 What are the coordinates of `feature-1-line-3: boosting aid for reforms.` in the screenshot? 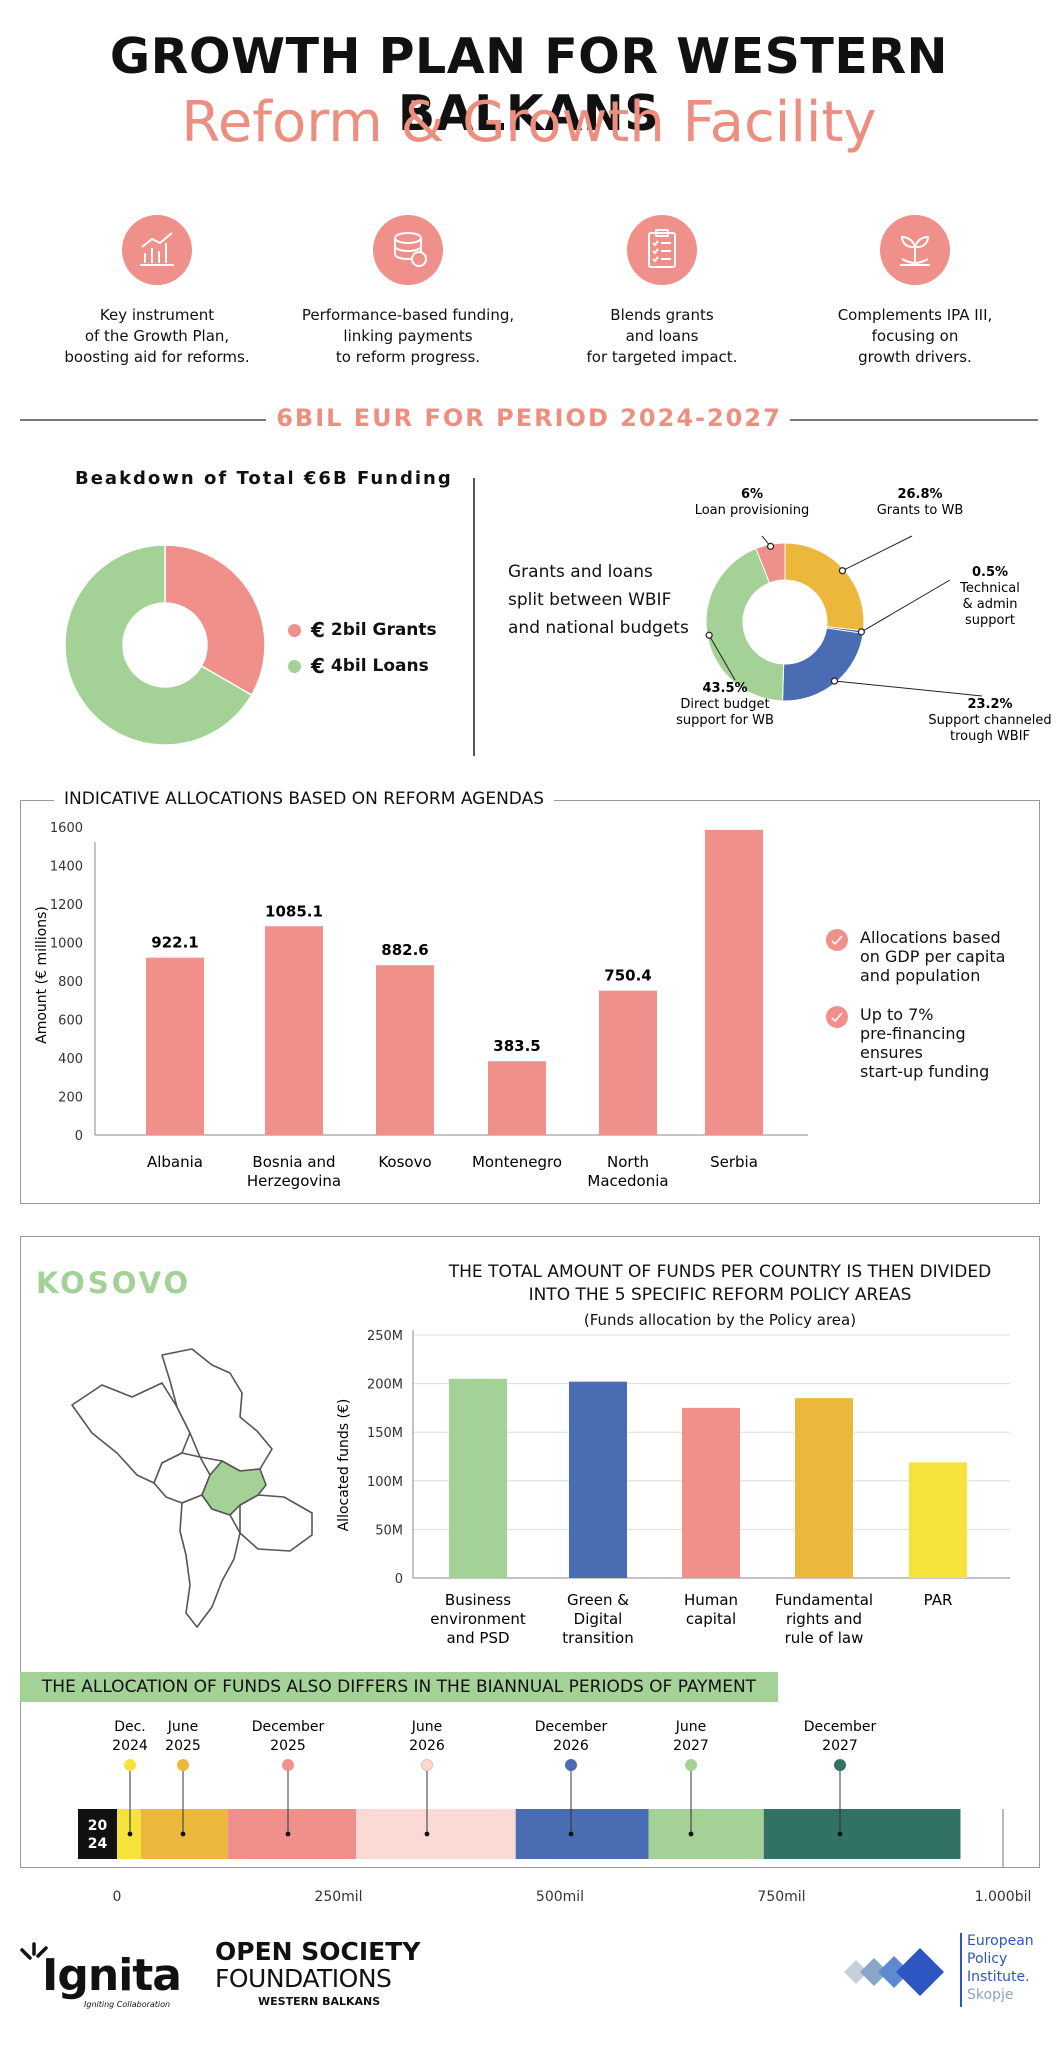 It's located at (157, 357).